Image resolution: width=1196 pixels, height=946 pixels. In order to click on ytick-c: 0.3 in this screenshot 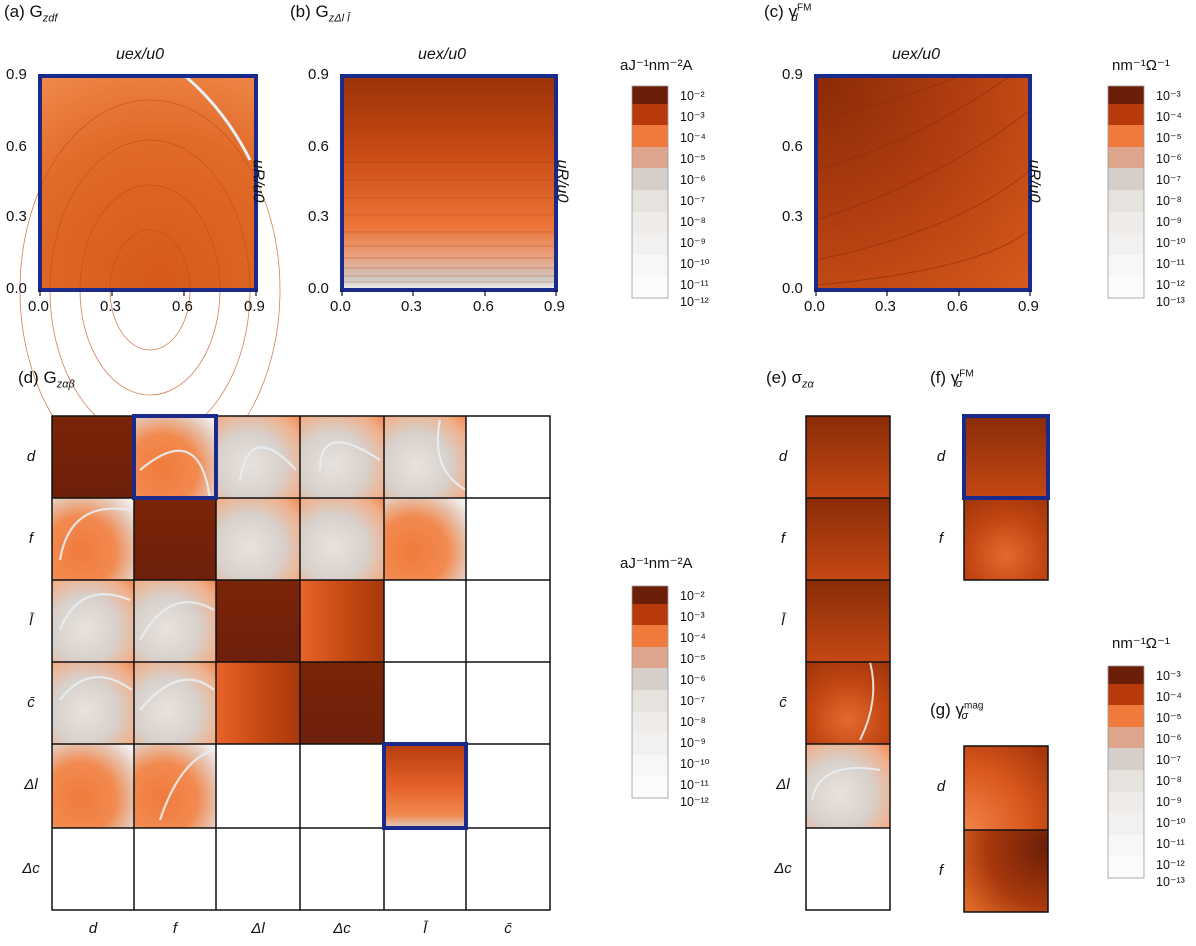, I will do `click(792, 216)`.